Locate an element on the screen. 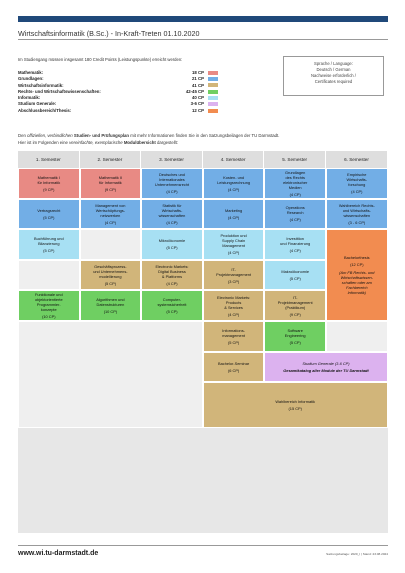 Image resolution: width=405 pixels, height=573 pixels. semester-header: 6. Semester is located at coordinates (357, 159).